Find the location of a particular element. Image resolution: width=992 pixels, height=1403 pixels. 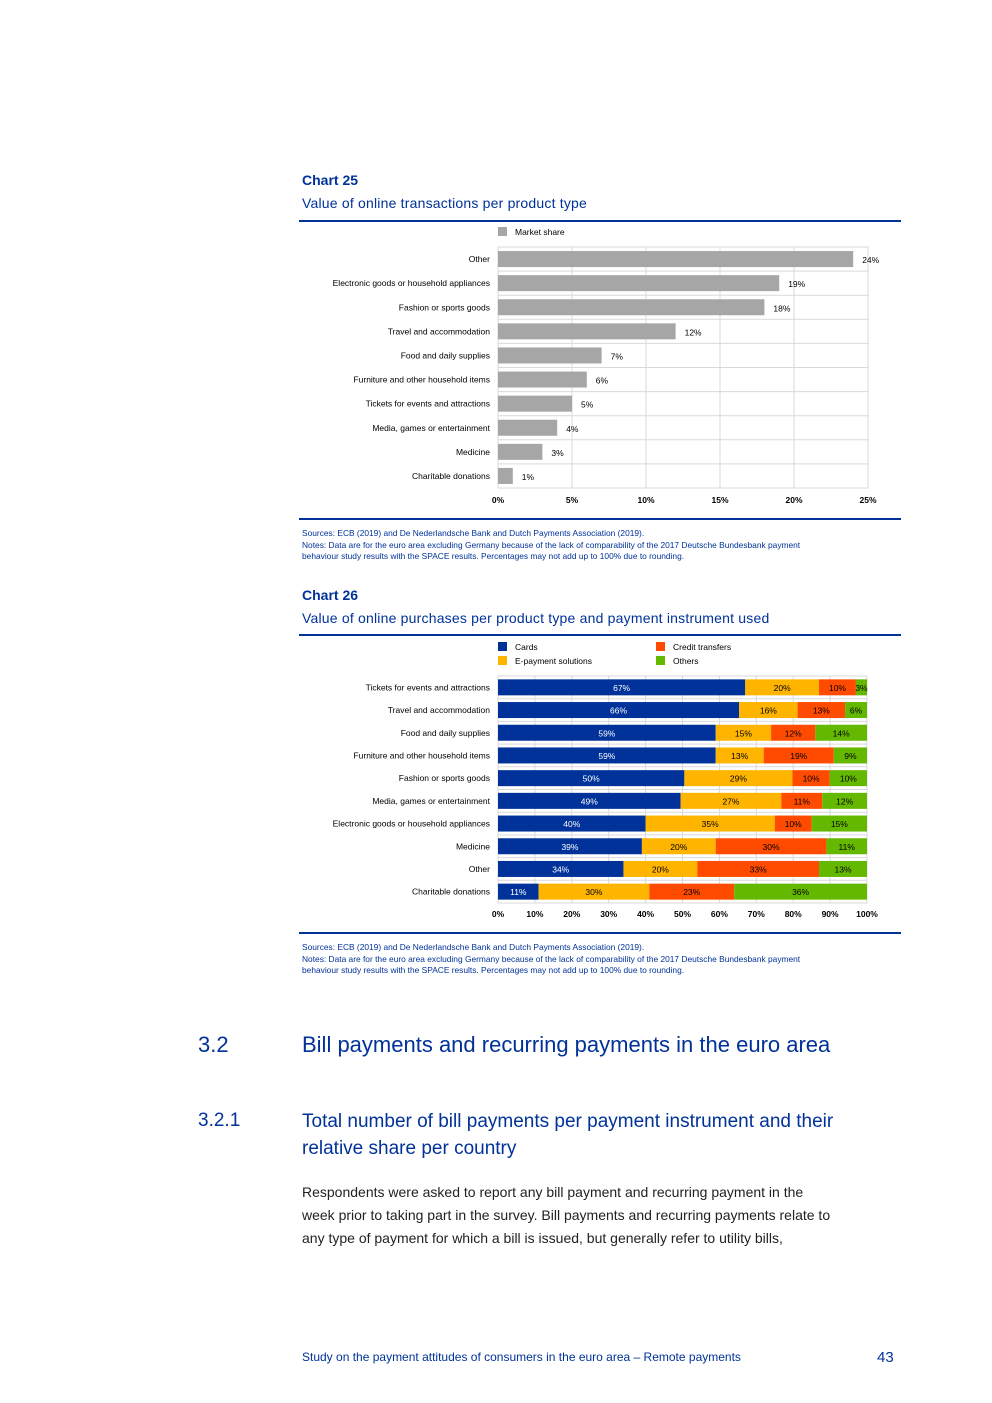

segment-medicine-credit-transfers is located at coordinates (771, 846).